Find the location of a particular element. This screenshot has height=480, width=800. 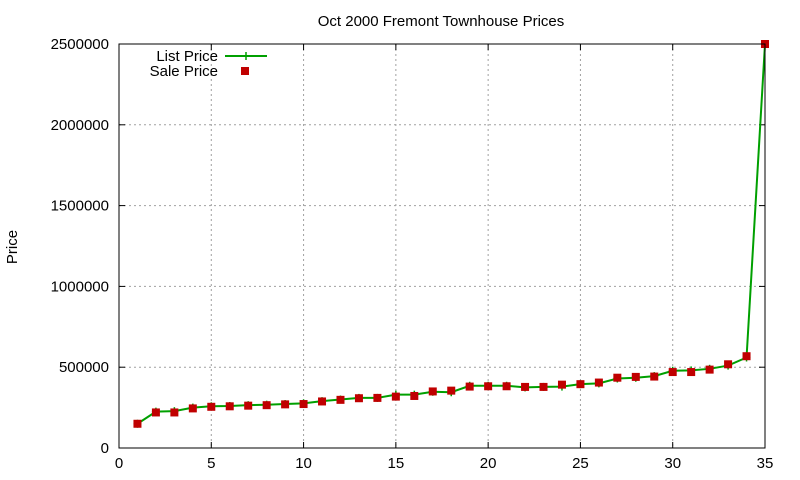

x-tick-label: 0 is located at coordinates (119, 463).